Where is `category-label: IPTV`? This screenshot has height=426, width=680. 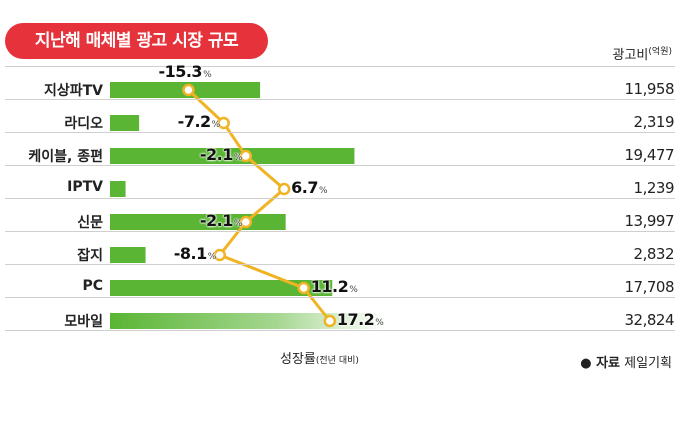 category-label: IPTV is located at coordinates (85, 187).